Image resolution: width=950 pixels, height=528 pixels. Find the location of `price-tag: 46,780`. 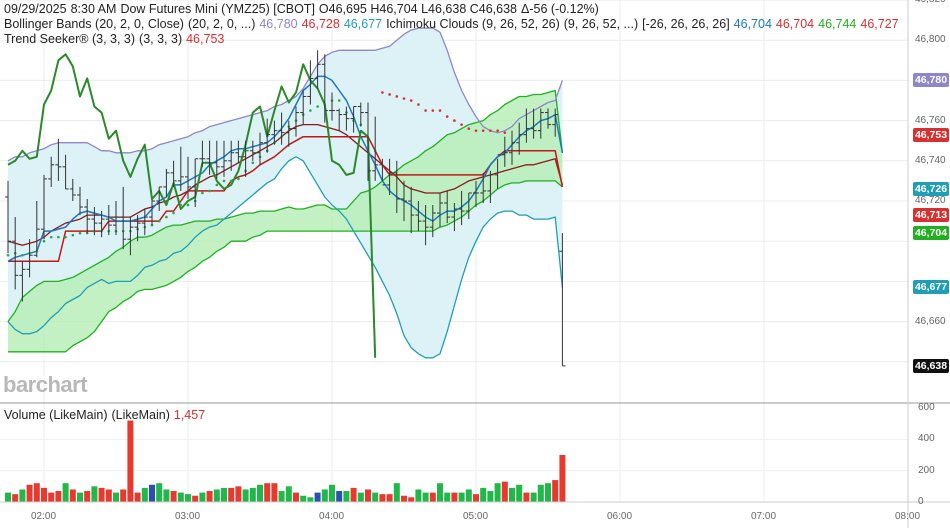

price-tag: 46,780 is located at coordinates (931, 80).